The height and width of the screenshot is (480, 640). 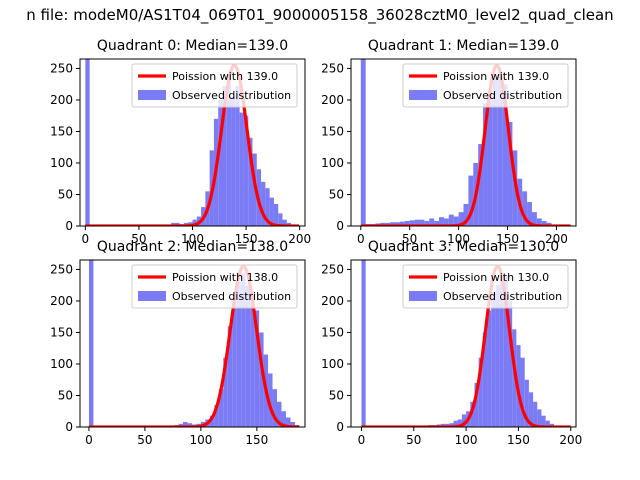 What do you see at coordinates (332, 332) in the screenshot?
I see `y-tick-label: 150` at bounding box center [332, 332].